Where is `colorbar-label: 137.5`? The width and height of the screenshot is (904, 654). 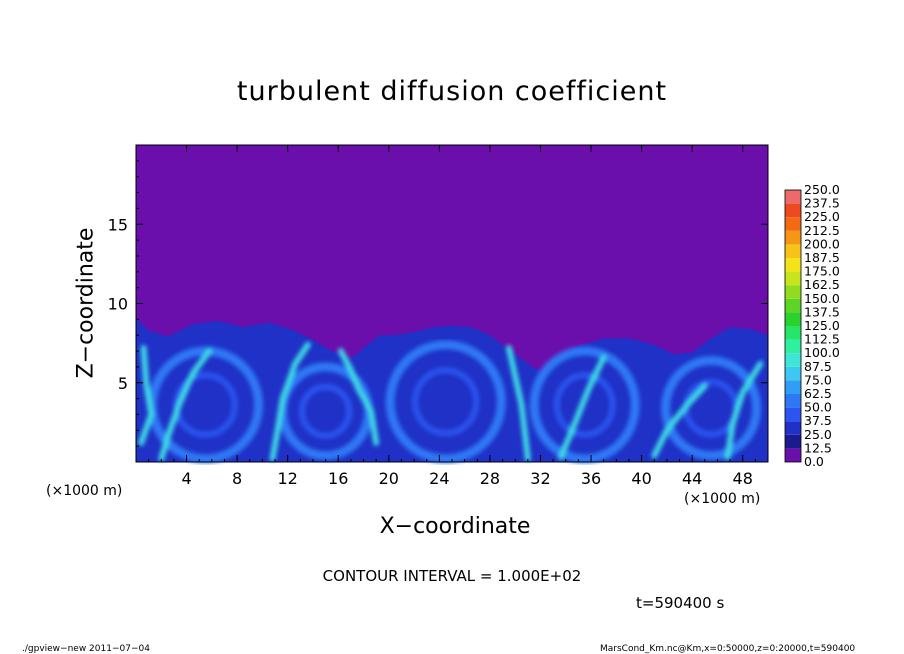
colorbar-label: 137.5 is located at coordinates (822, 311).